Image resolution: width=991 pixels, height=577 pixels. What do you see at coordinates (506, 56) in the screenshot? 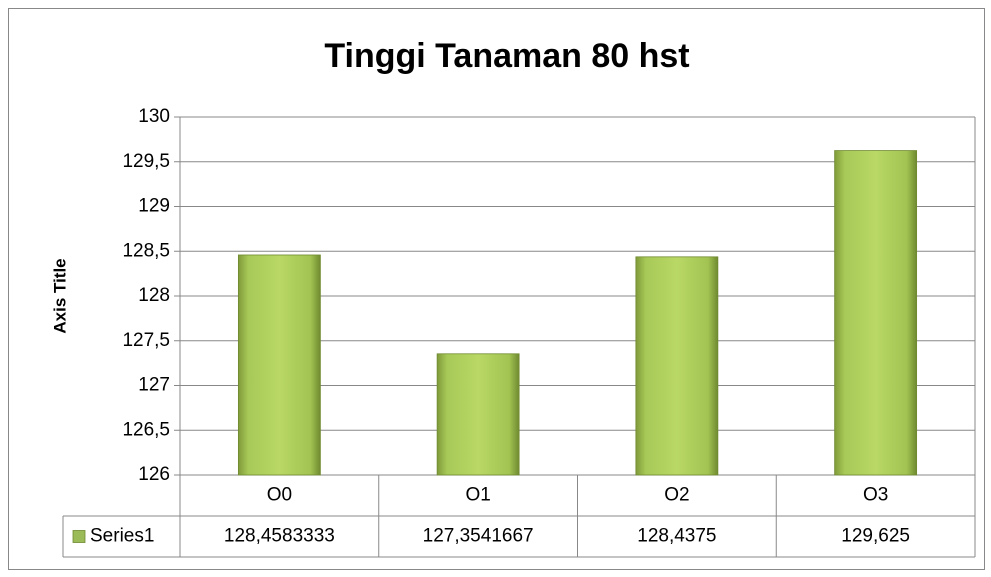
I see `chart-title: Tinggi Tanaman 80 hst` at bounding box center [506, 56].